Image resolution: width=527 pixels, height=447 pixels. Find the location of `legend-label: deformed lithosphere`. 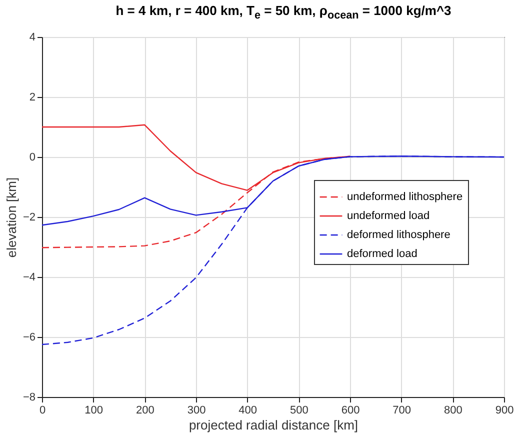

legend-label: deformed lithosphere is located at coordinates (398, 235).